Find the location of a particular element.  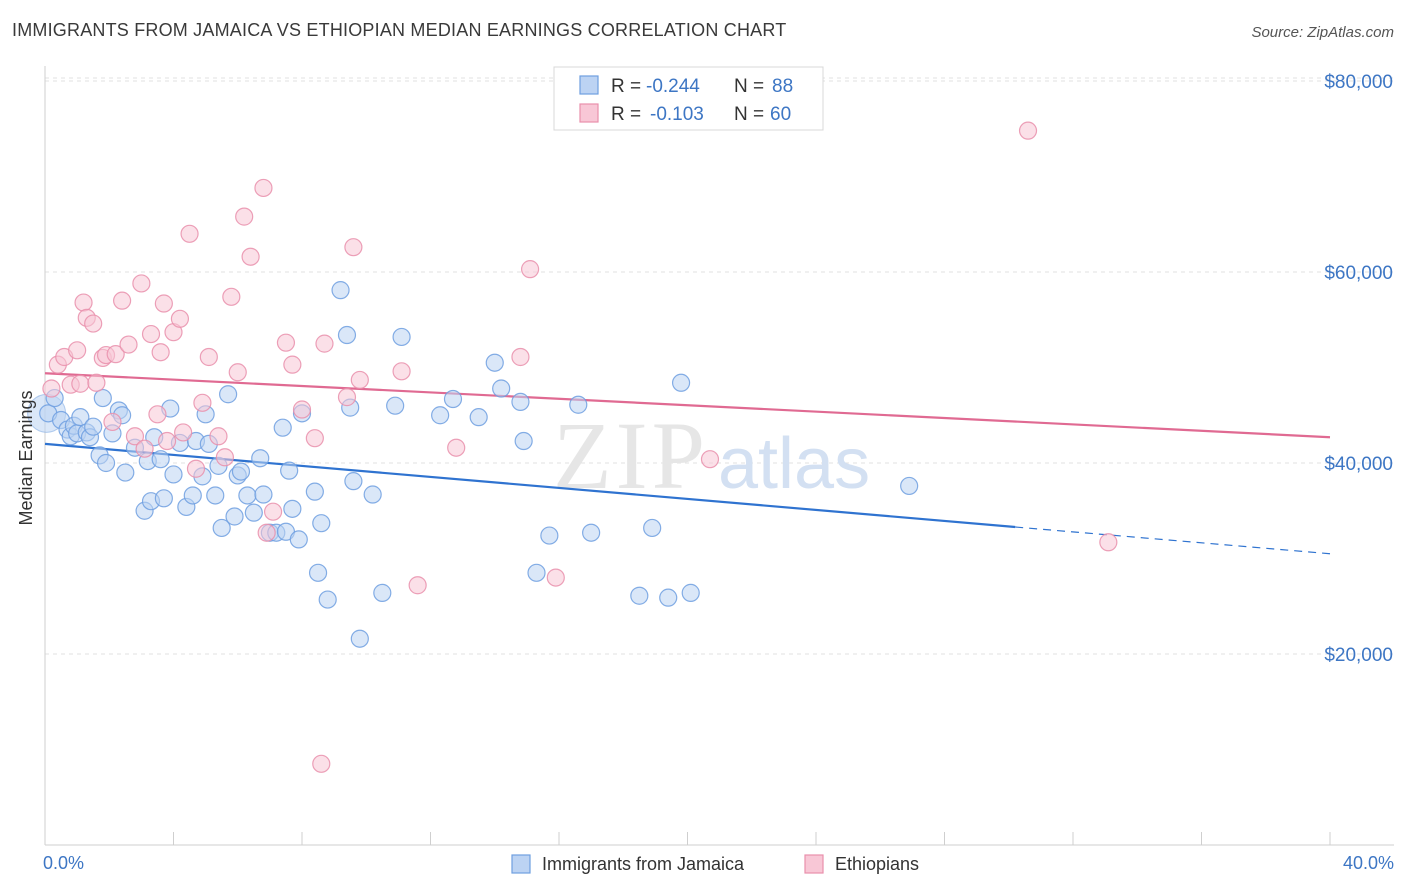

y-tick-label: $80,000 is located at coordinates (1358, 82).